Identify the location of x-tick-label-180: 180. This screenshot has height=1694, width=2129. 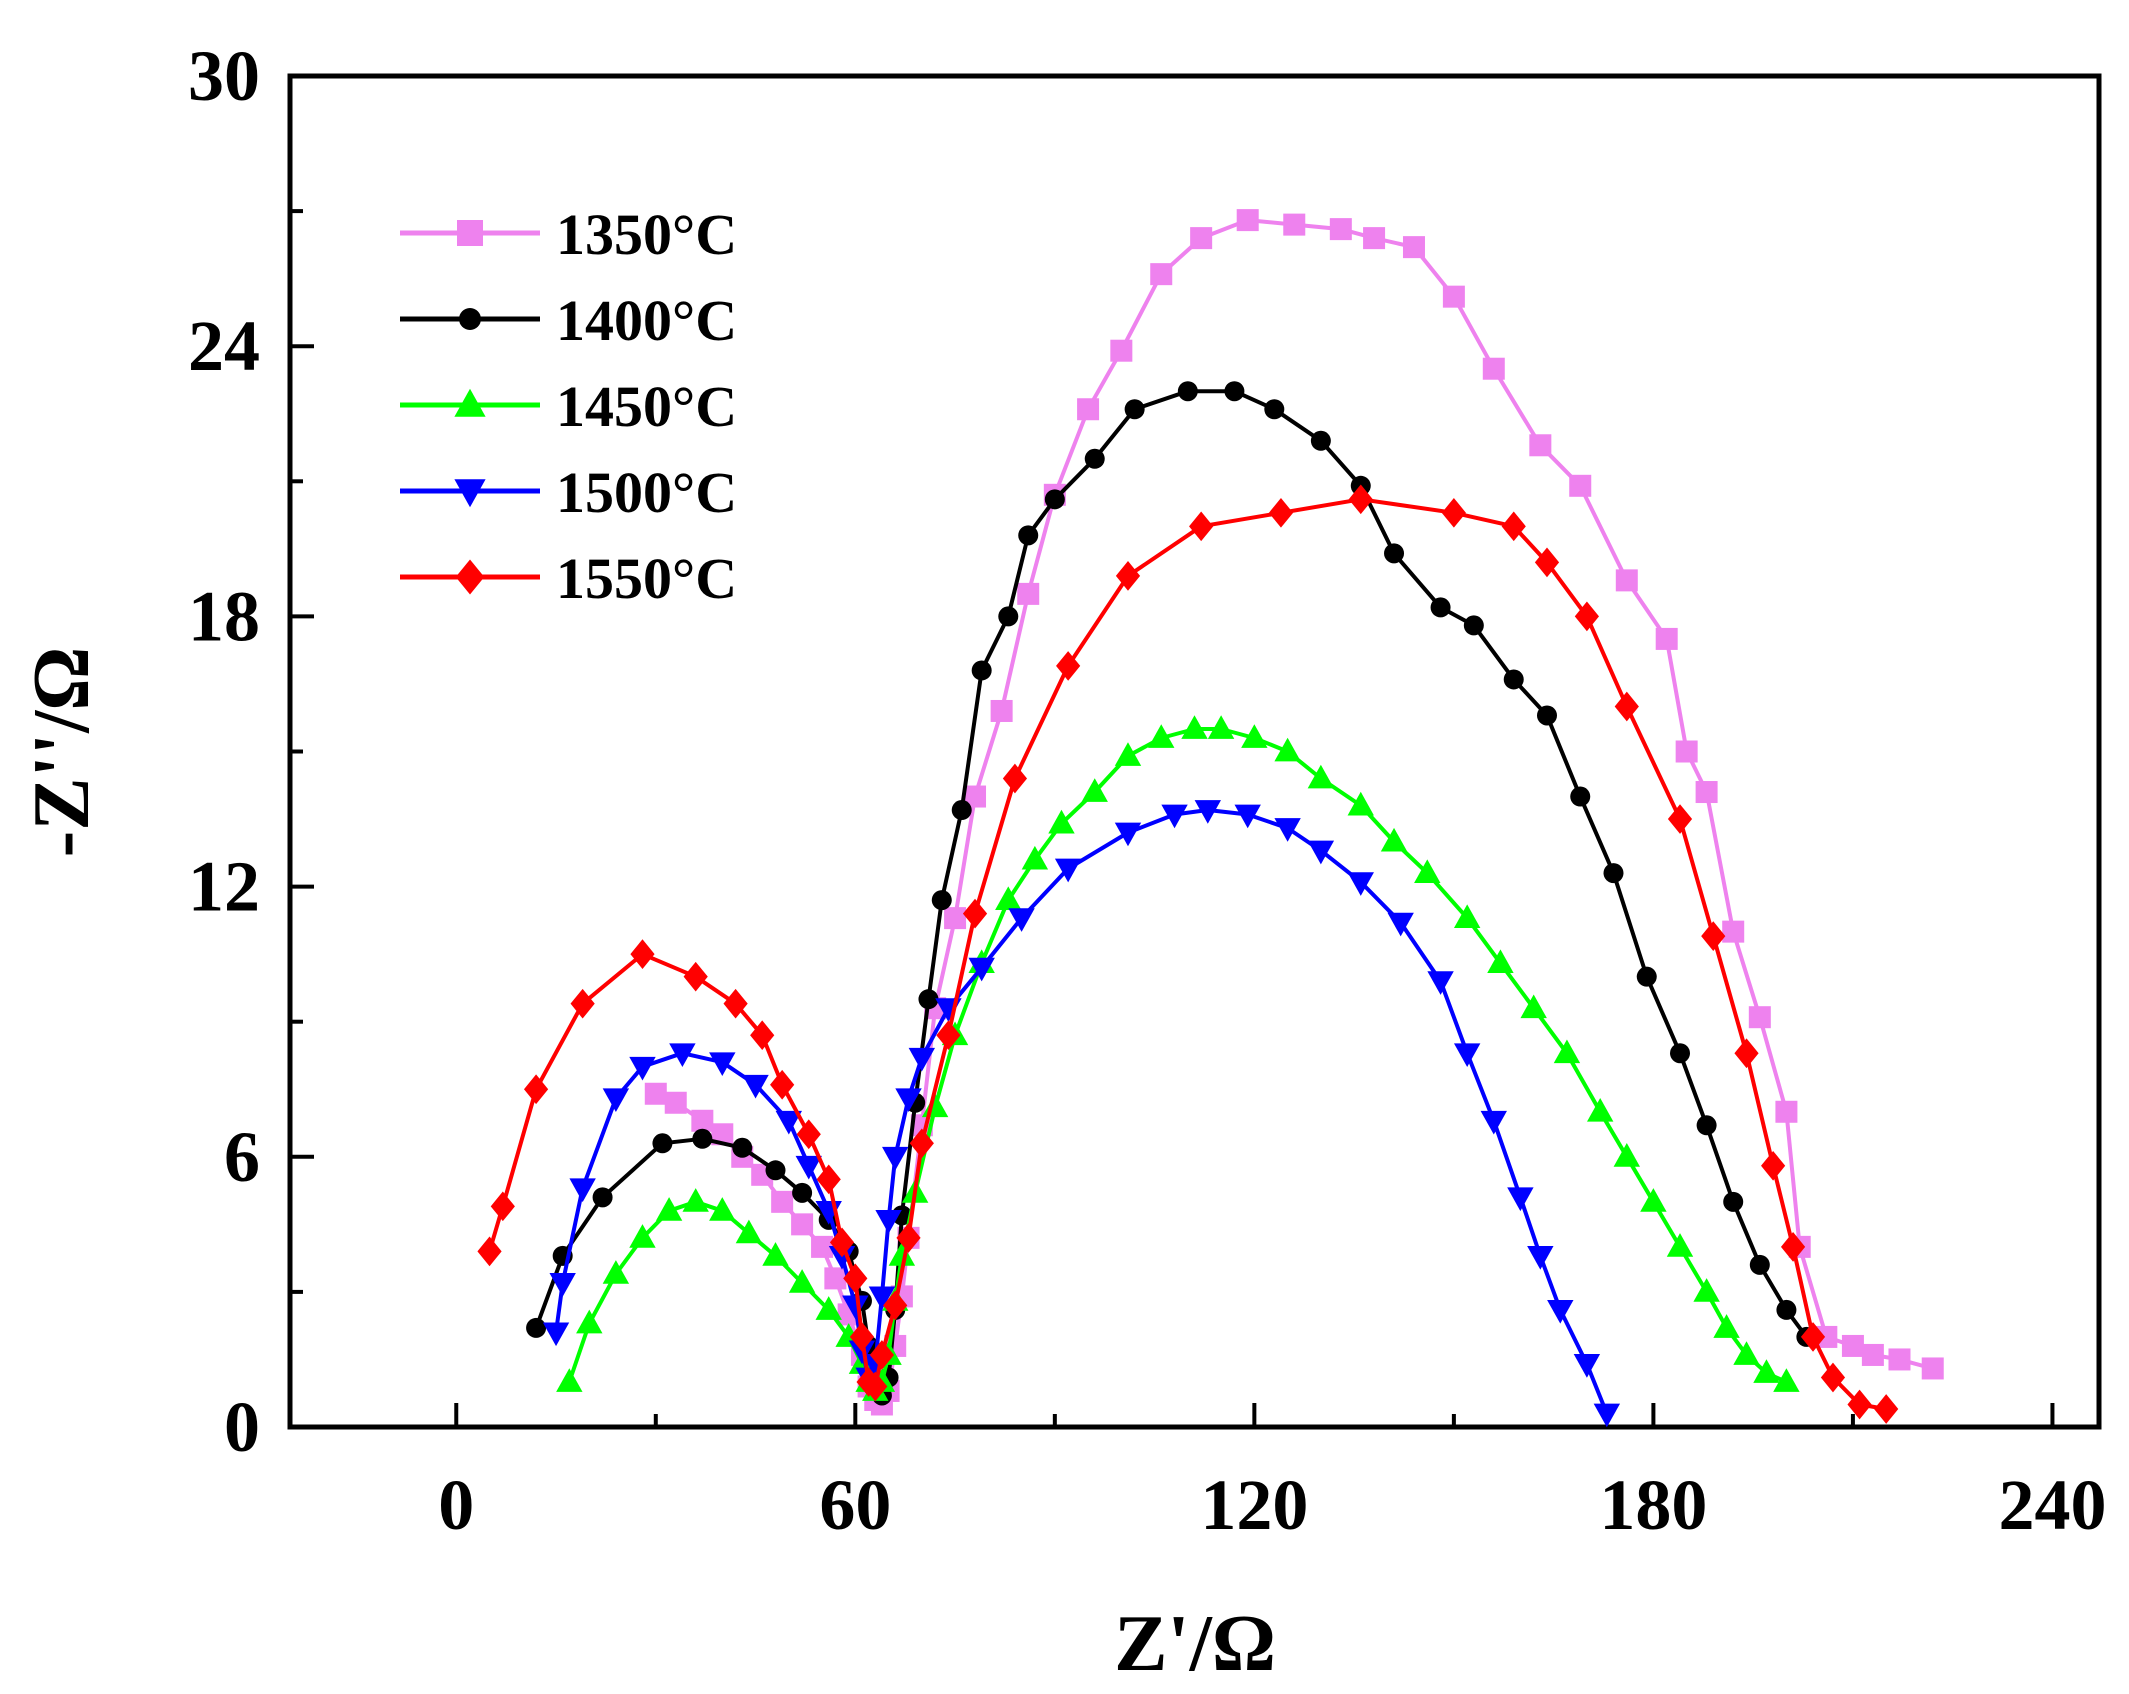
(1653, 1505).